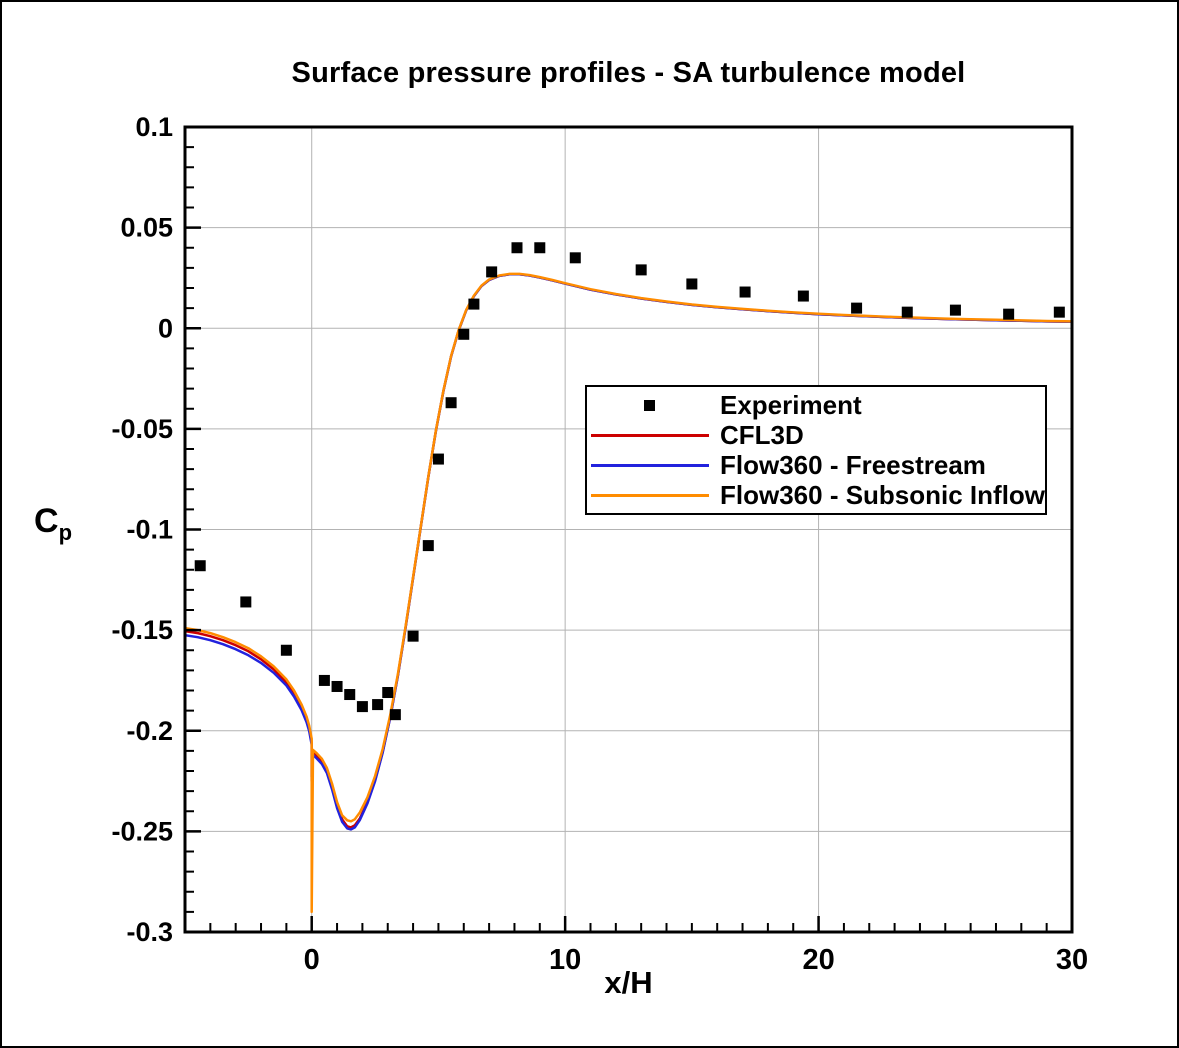 This screenshot has height=1048, width=1179. Describe the element at coordinates (46, 521) in the screenshot. I see `y-axis-label-text: C` at that location.